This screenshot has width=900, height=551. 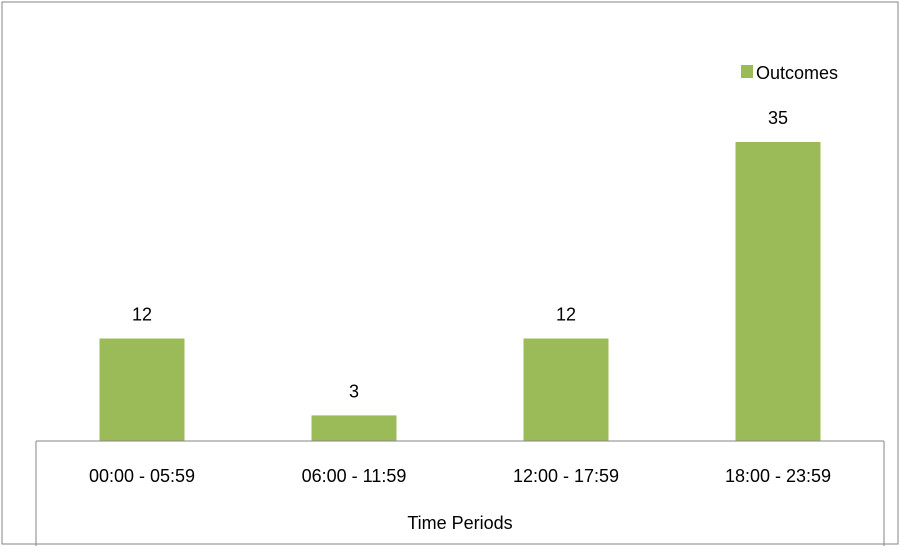 I want to click on legend-swatch-outcomes, so click(x=747, y=71).